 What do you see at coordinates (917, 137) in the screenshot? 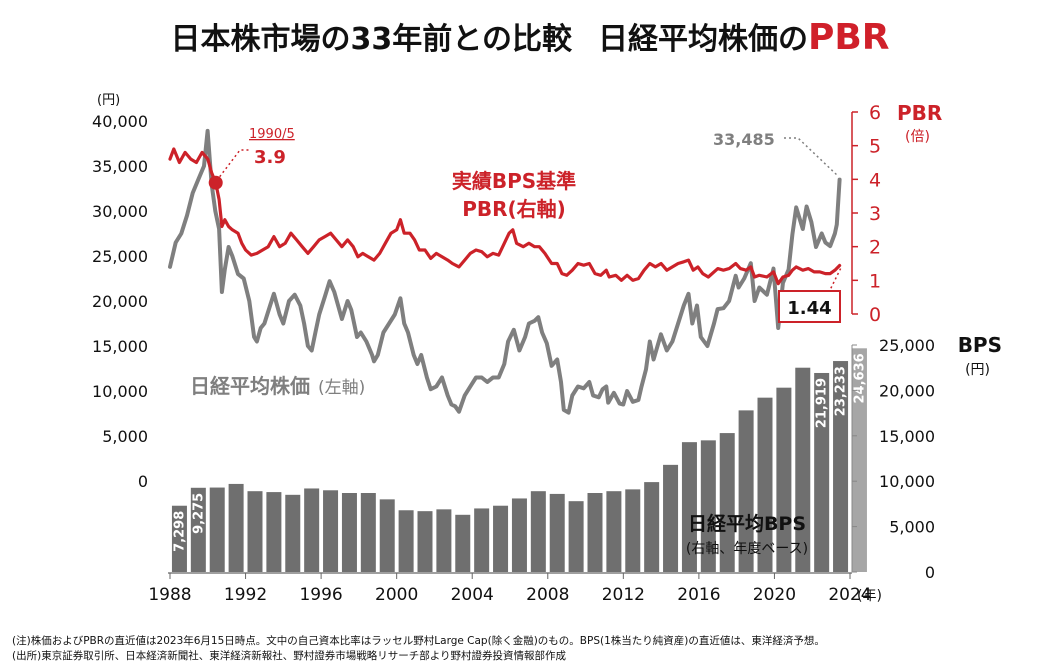
I see `pbr-axis-unit: (倍)` at bounding box center [917, 137].